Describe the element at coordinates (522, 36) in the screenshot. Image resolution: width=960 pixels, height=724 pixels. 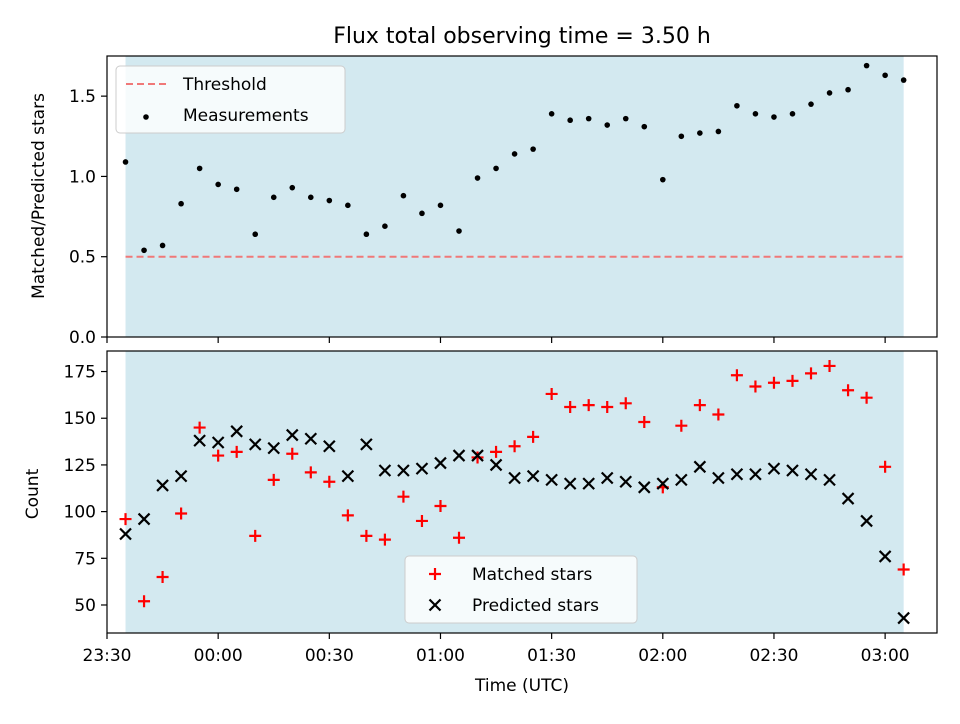
I see `chart-title: Flux total observing time = 3.50 h` at that location.